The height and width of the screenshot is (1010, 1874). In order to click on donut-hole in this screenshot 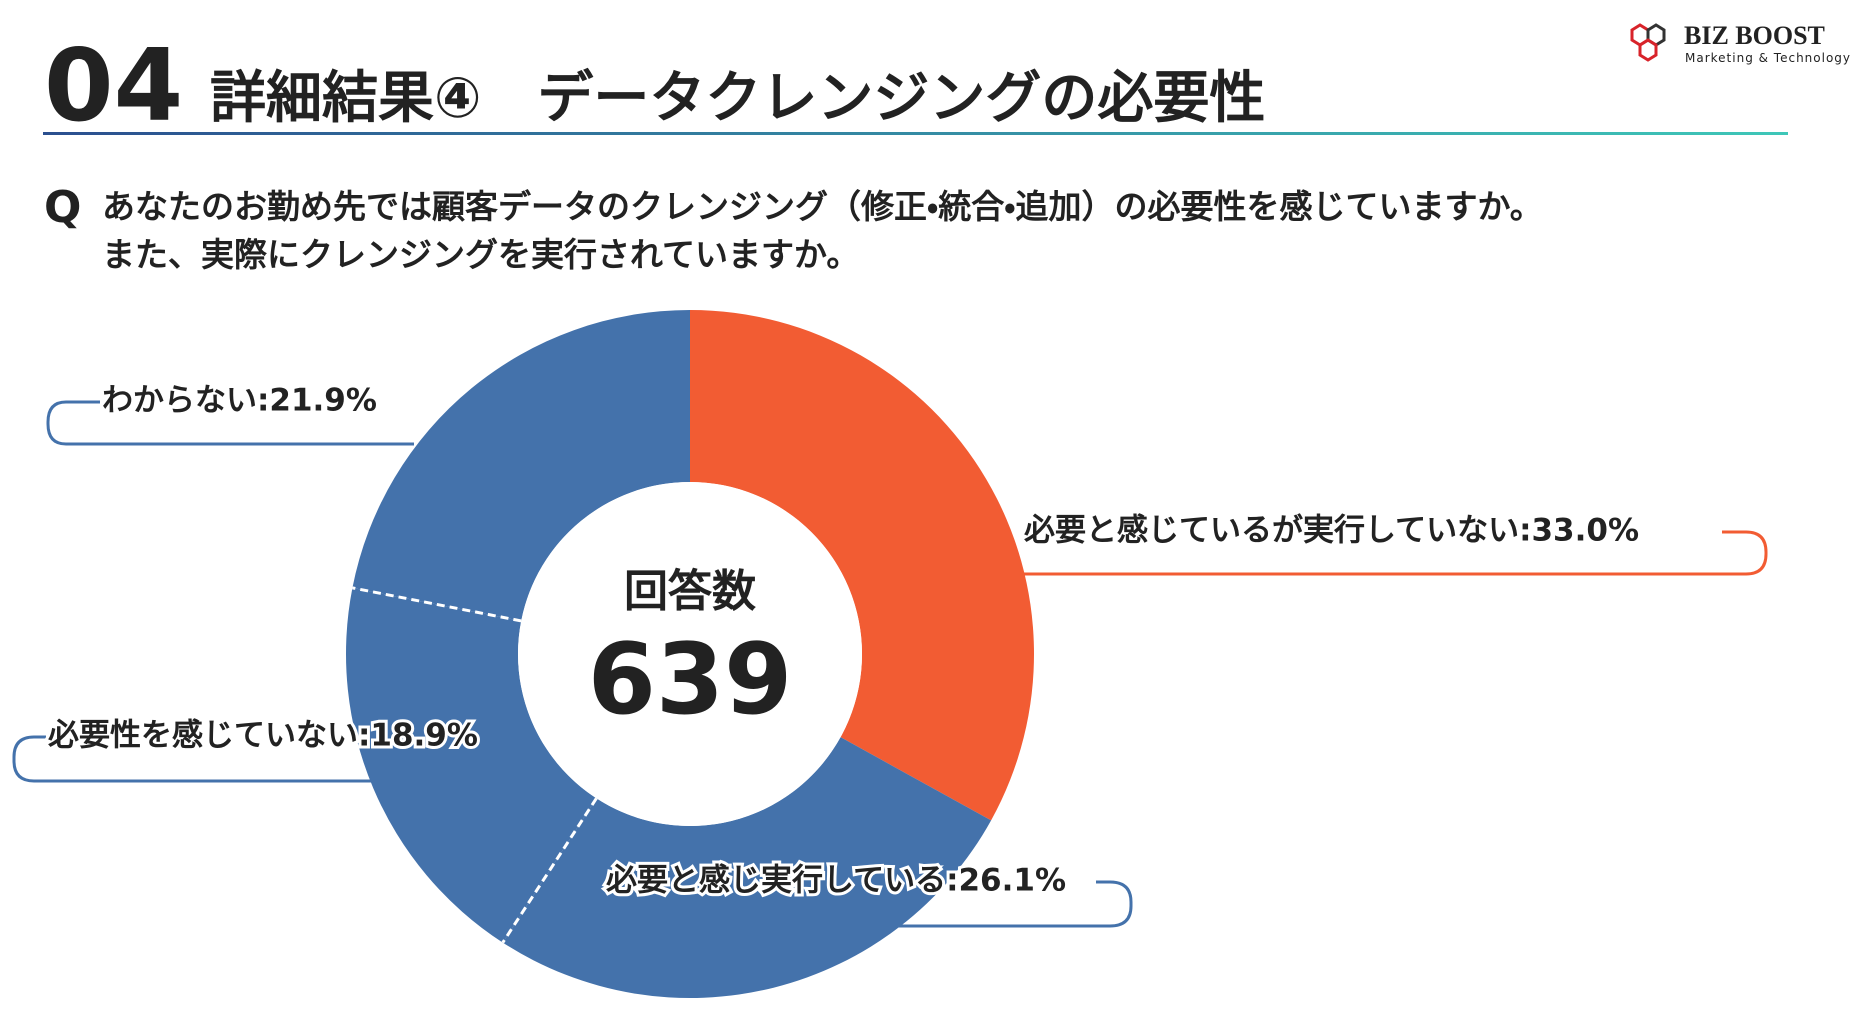, I will do `click(690, 654)`.